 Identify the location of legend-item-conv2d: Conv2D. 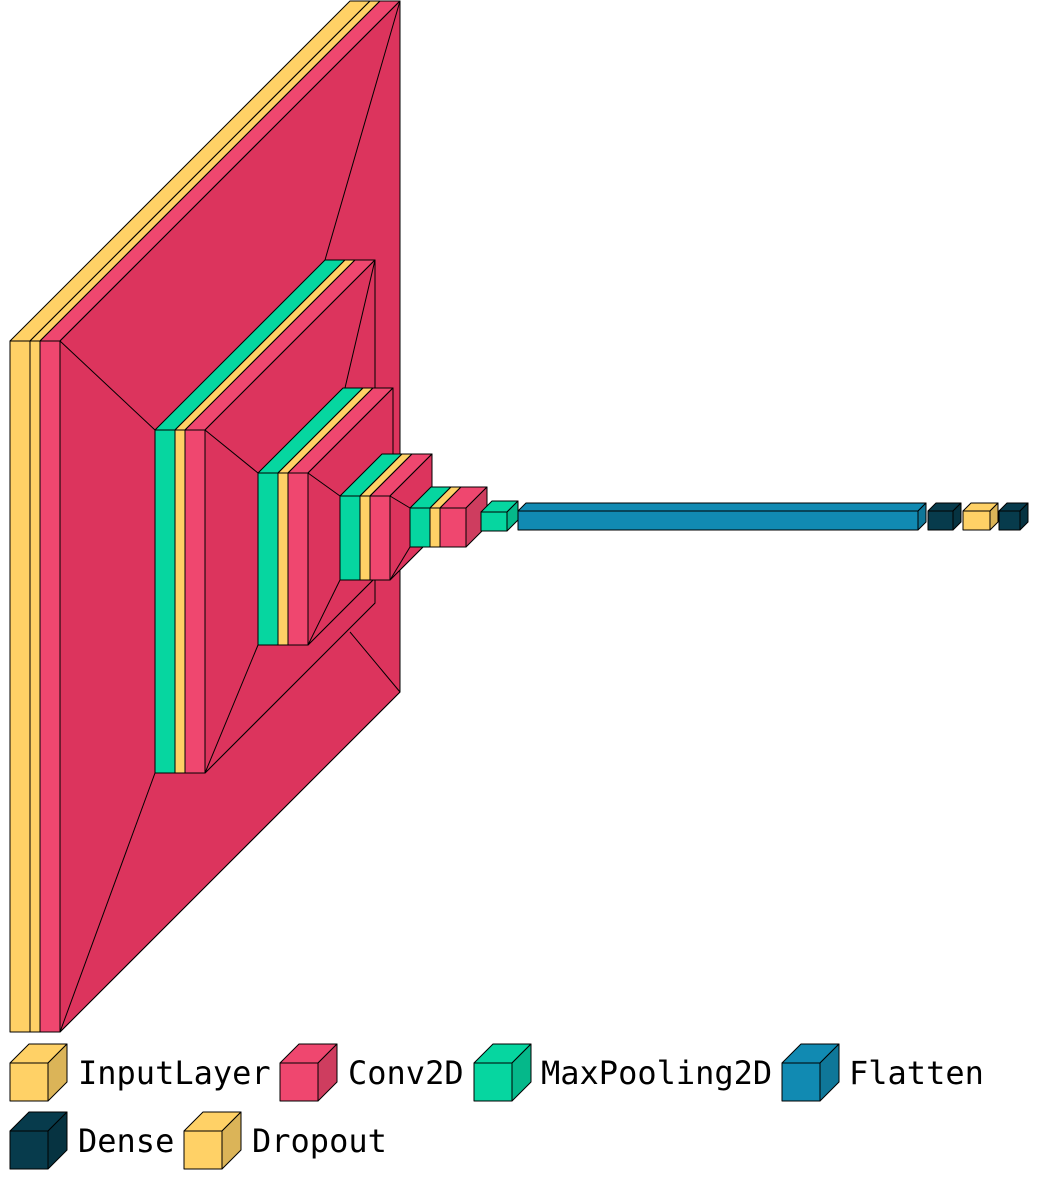
(371, 1072).